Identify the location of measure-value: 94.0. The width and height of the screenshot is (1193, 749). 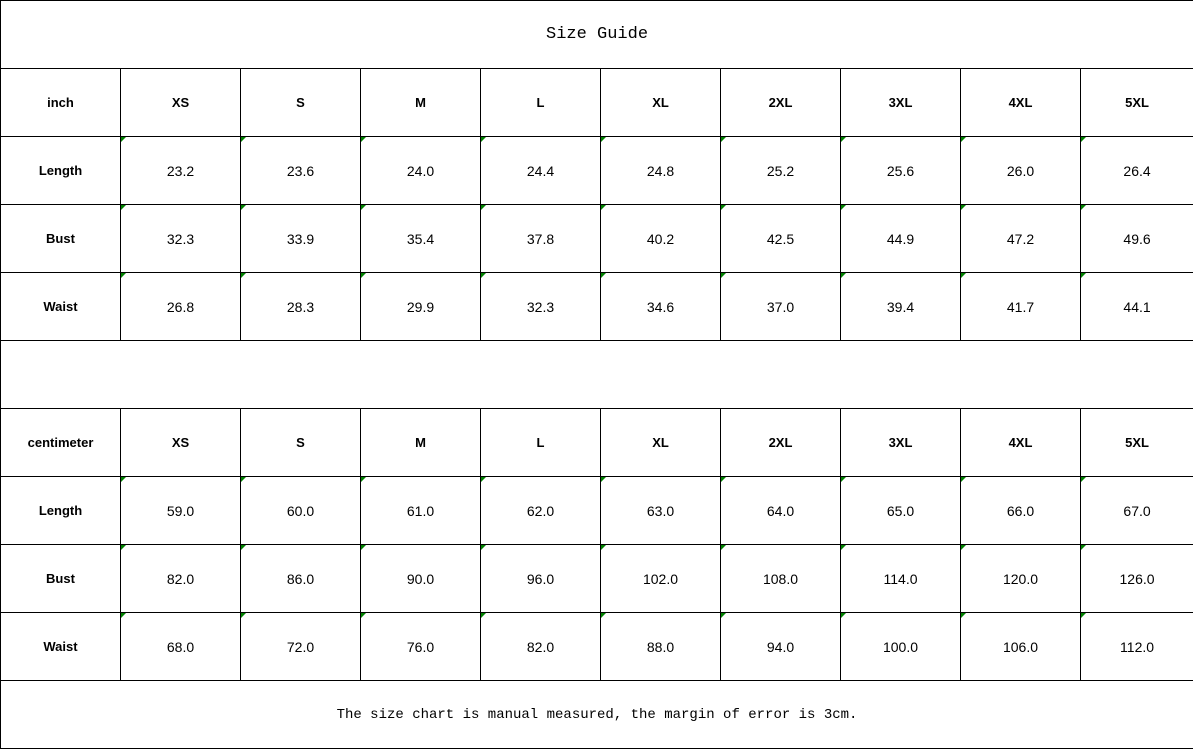
(780, 646).